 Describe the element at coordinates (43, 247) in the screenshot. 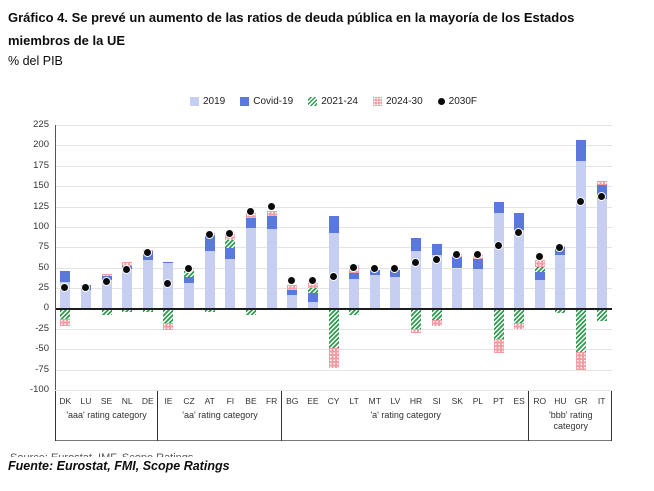

I see `ytick-label: 75` at that location.